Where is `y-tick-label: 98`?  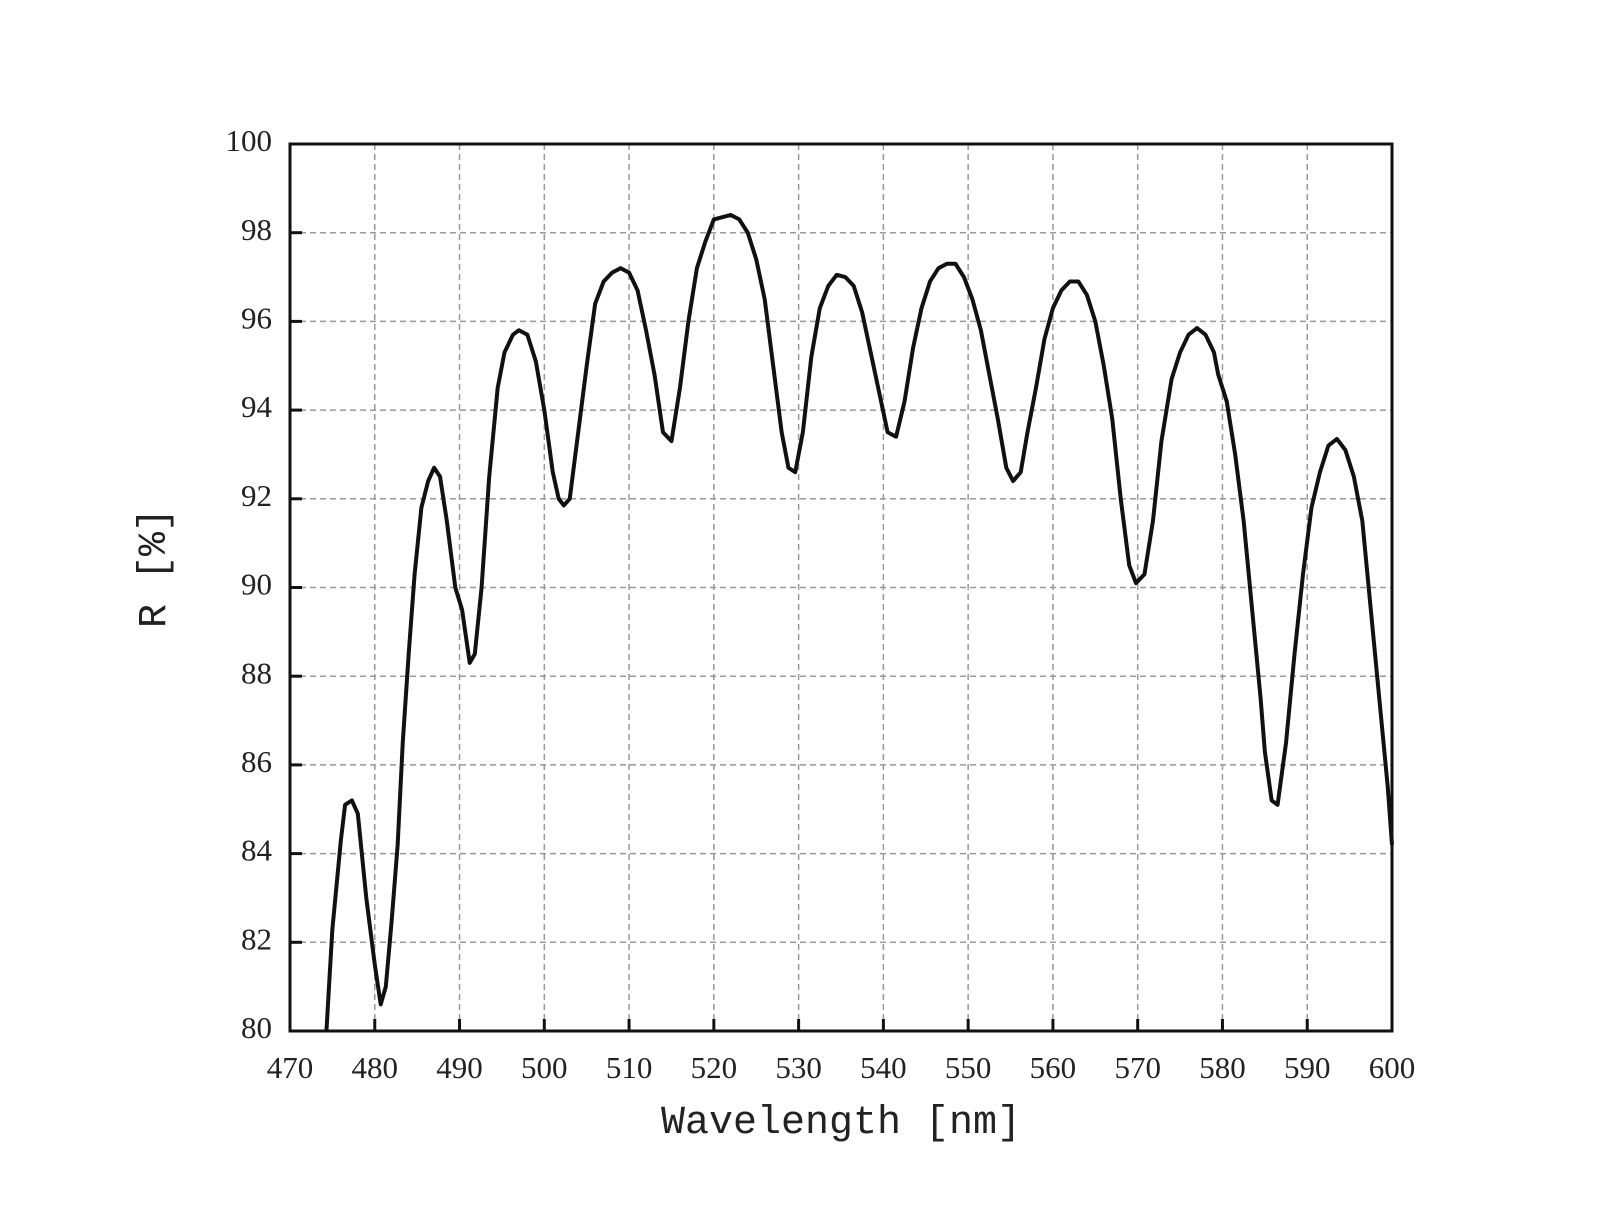 y-tick-label: 98 is located at coordinates (256, 229).